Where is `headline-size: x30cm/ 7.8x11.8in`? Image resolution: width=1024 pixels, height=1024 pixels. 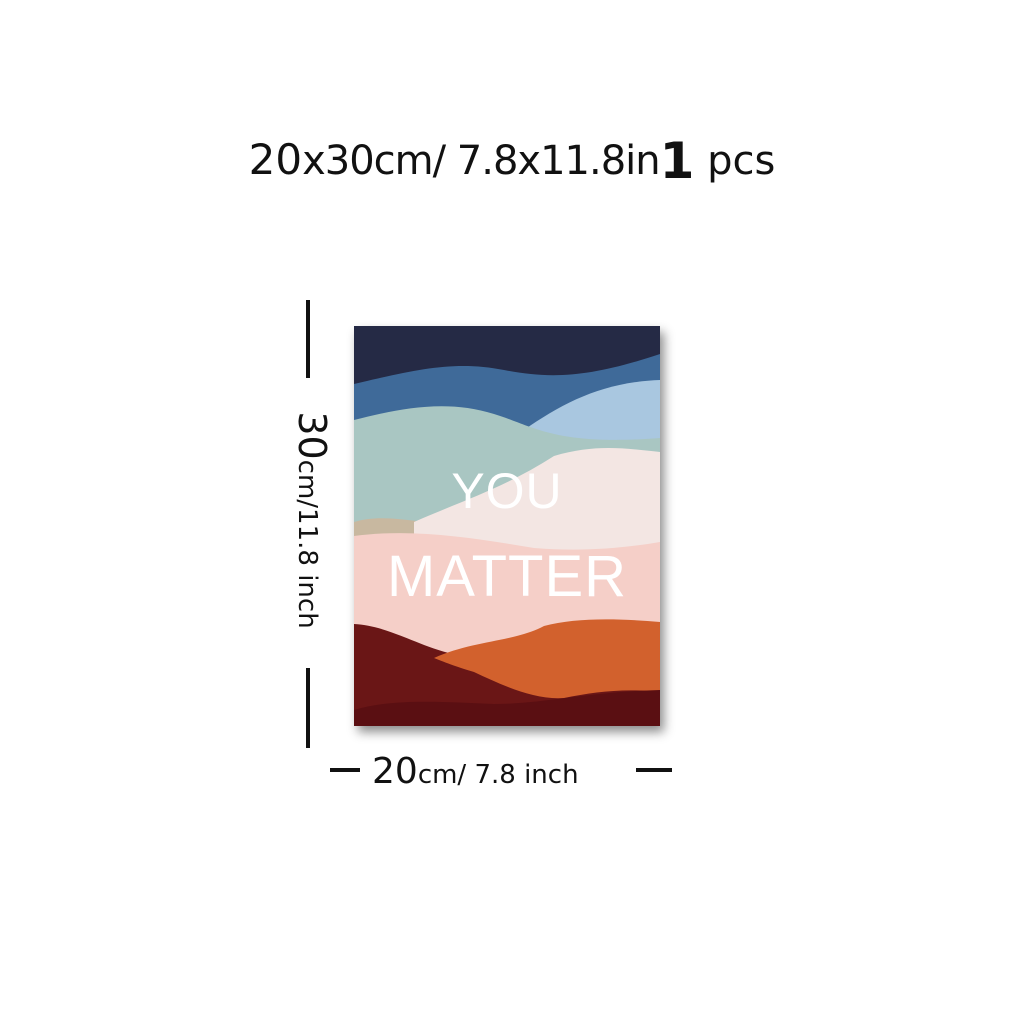 headline-size: x30cm/ 7.8x11.8in is located at coordinates (481, 161).